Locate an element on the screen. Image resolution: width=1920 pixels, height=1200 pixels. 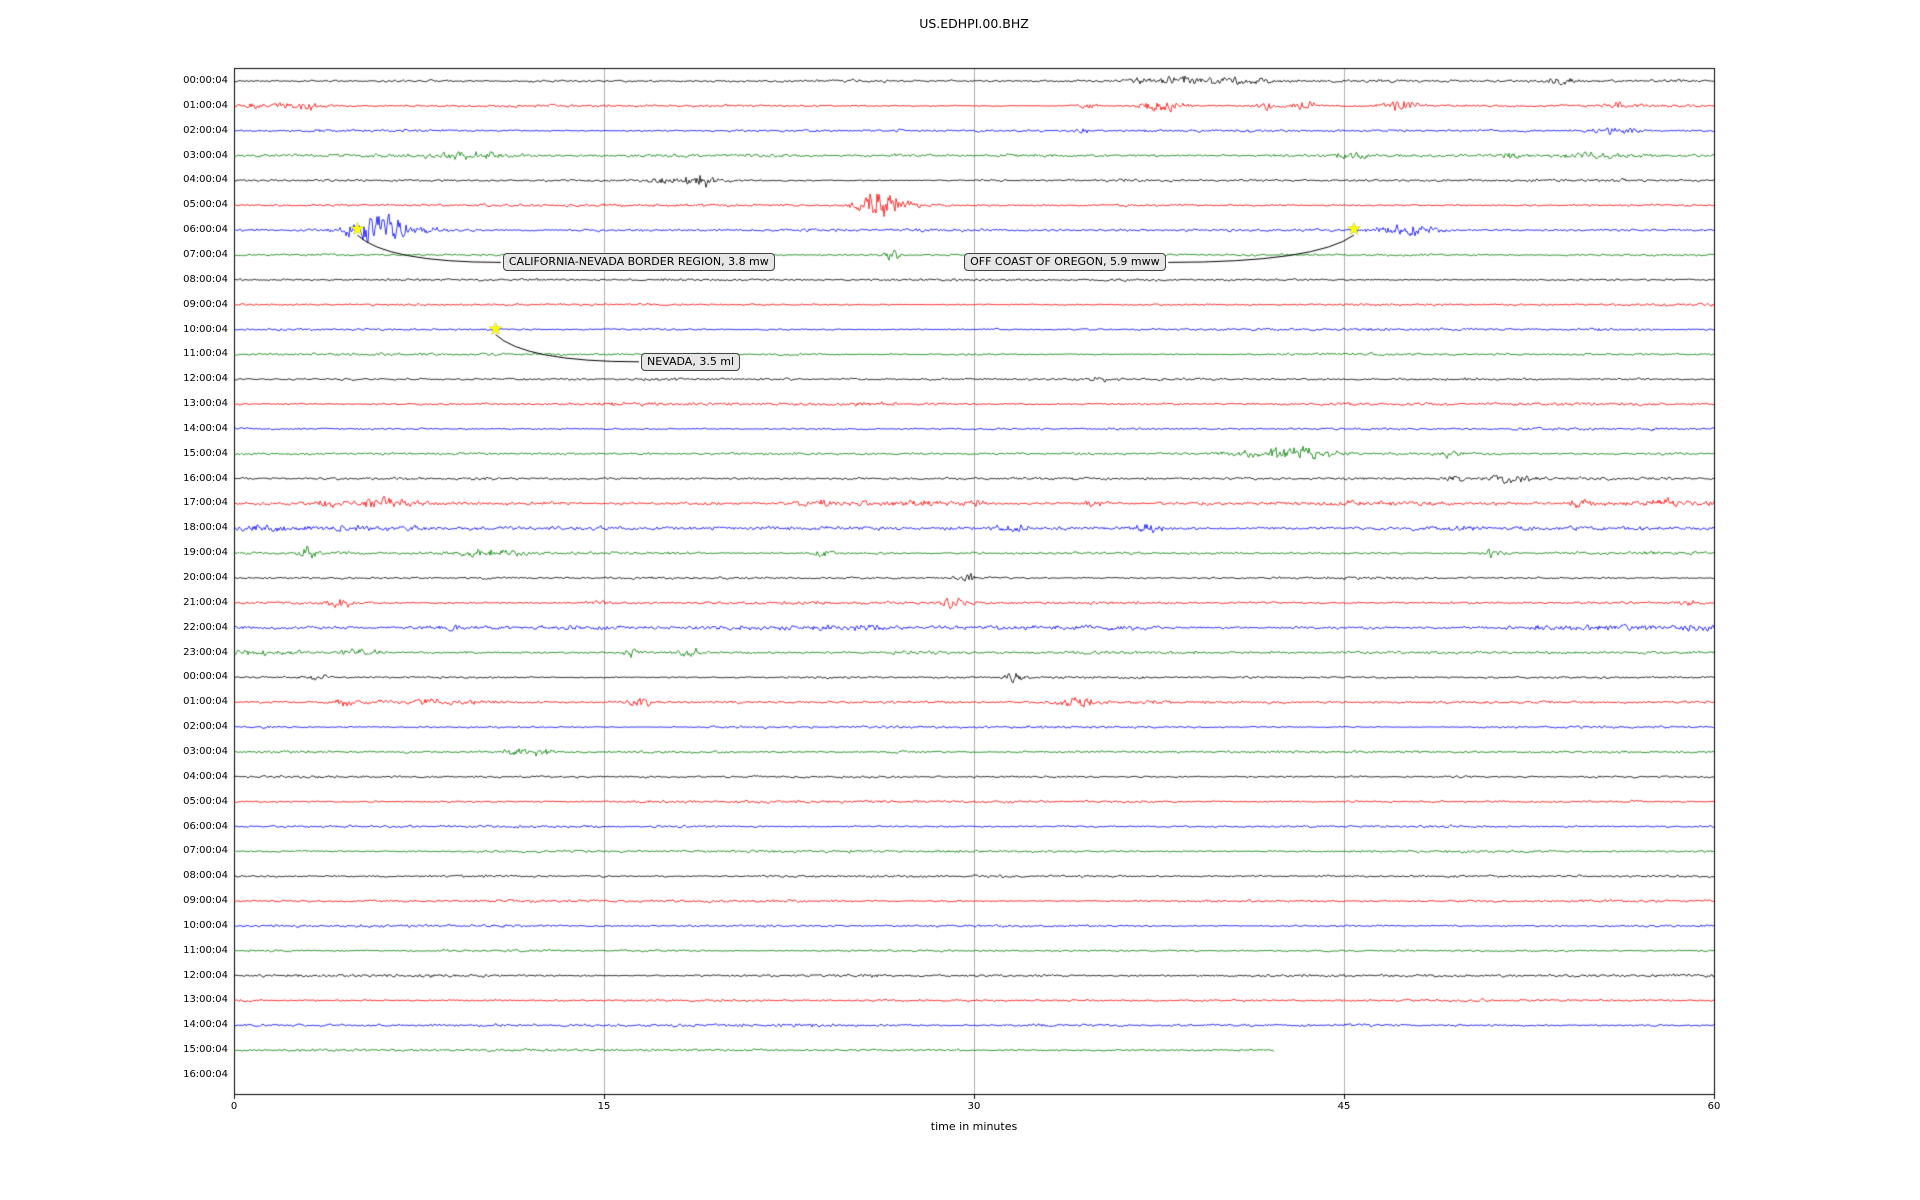
plot-title: US.EDHPI.00.BHZ is located at coordinates (974, 23).